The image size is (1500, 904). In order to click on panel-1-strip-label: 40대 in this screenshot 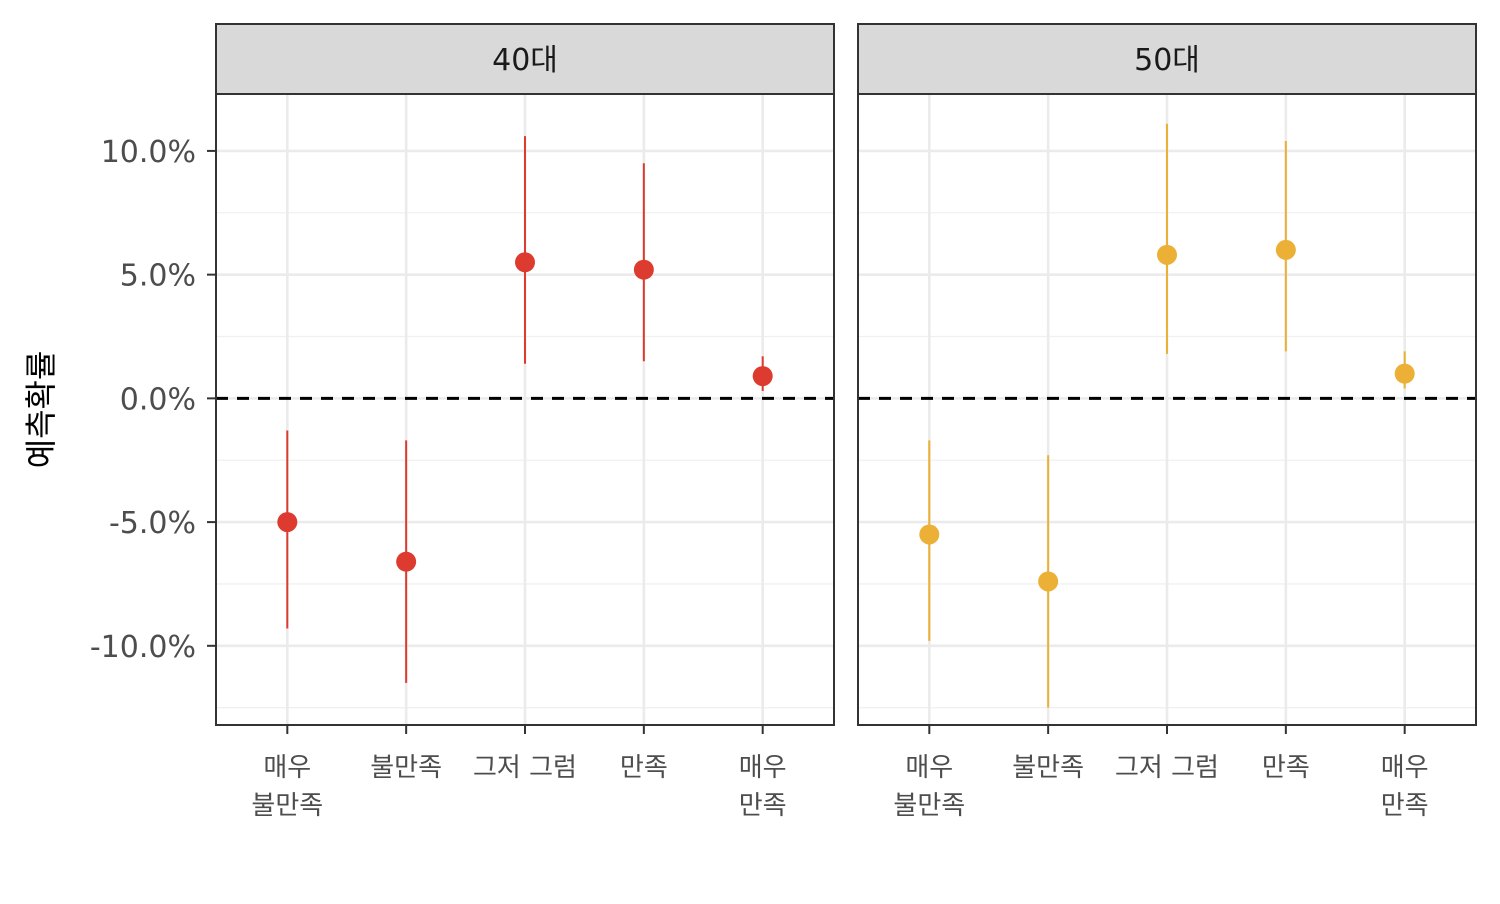, I will do `click(525, 60)`.